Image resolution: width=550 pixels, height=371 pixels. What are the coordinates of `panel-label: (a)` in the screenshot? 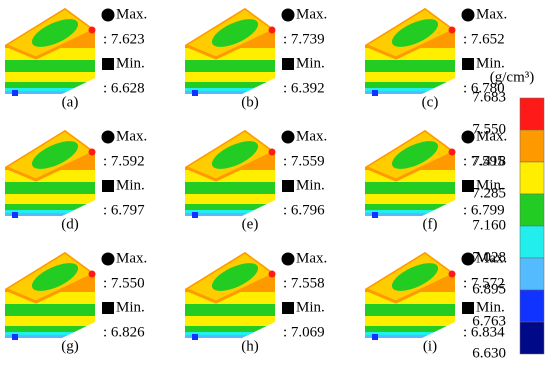 It's located at (70, 102).